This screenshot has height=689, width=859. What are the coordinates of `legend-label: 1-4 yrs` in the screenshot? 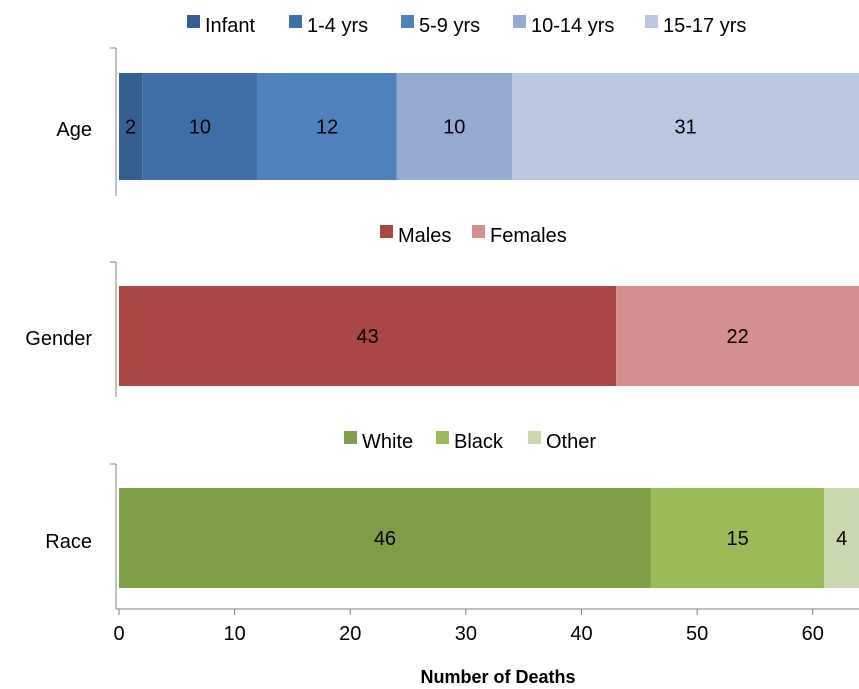 It's located at (337, 26).